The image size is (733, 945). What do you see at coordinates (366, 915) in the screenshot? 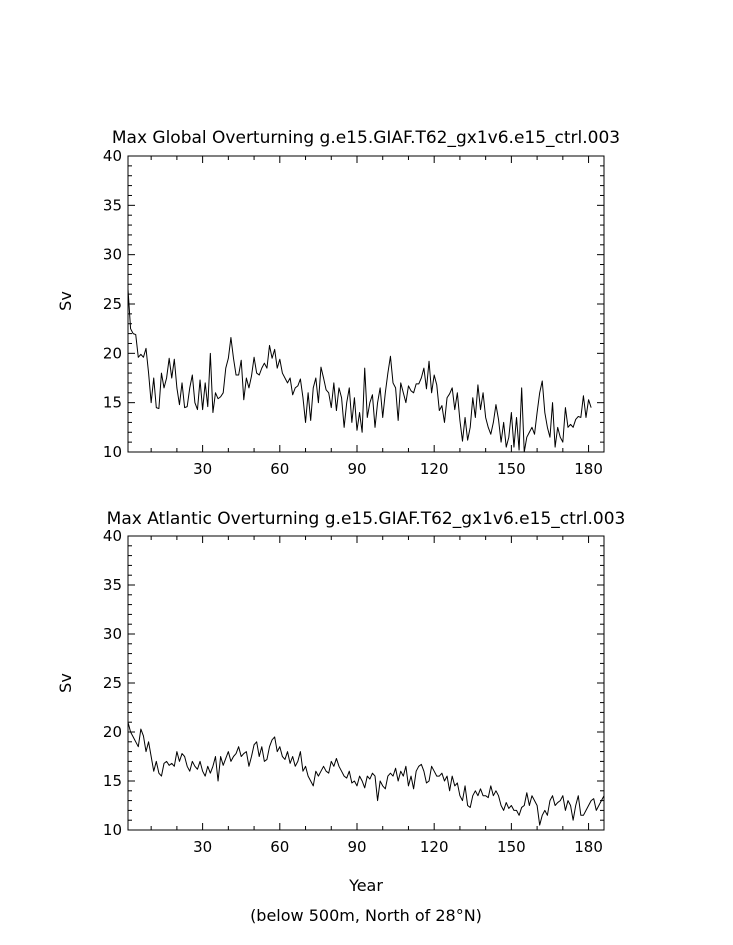
I see `footnote: (below 500m, North of 28°N)` at bounding box center [366, 915].